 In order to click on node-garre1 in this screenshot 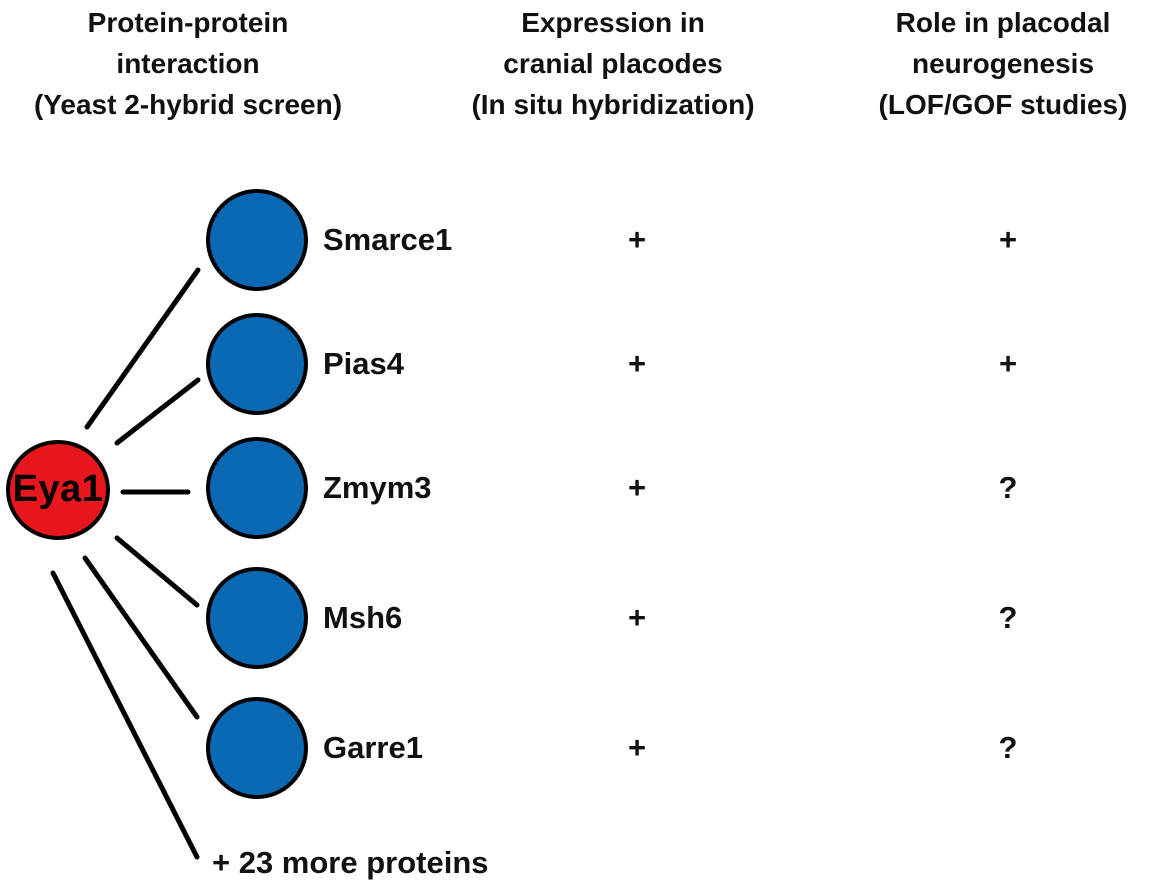, I will do `click(257, 748)`.